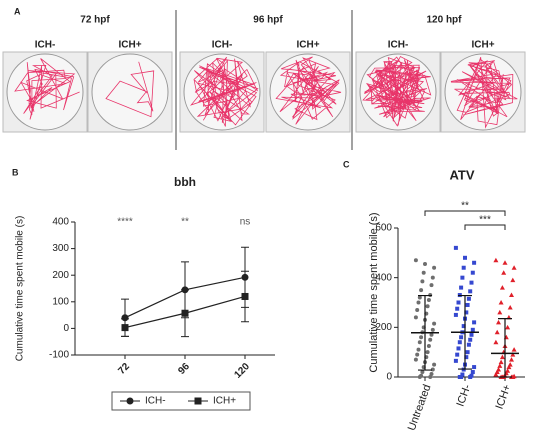  I want to click on group-title: 72 hpf, so click(95, 20).